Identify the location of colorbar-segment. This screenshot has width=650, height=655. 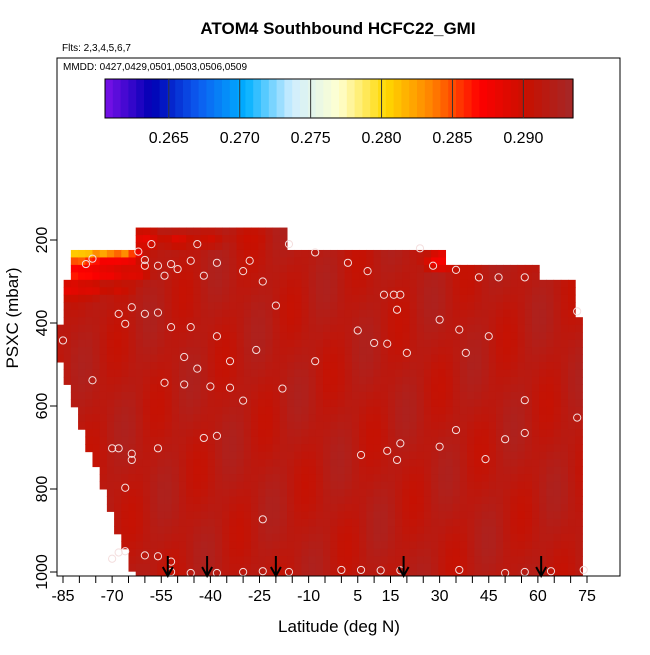
(374, 98).